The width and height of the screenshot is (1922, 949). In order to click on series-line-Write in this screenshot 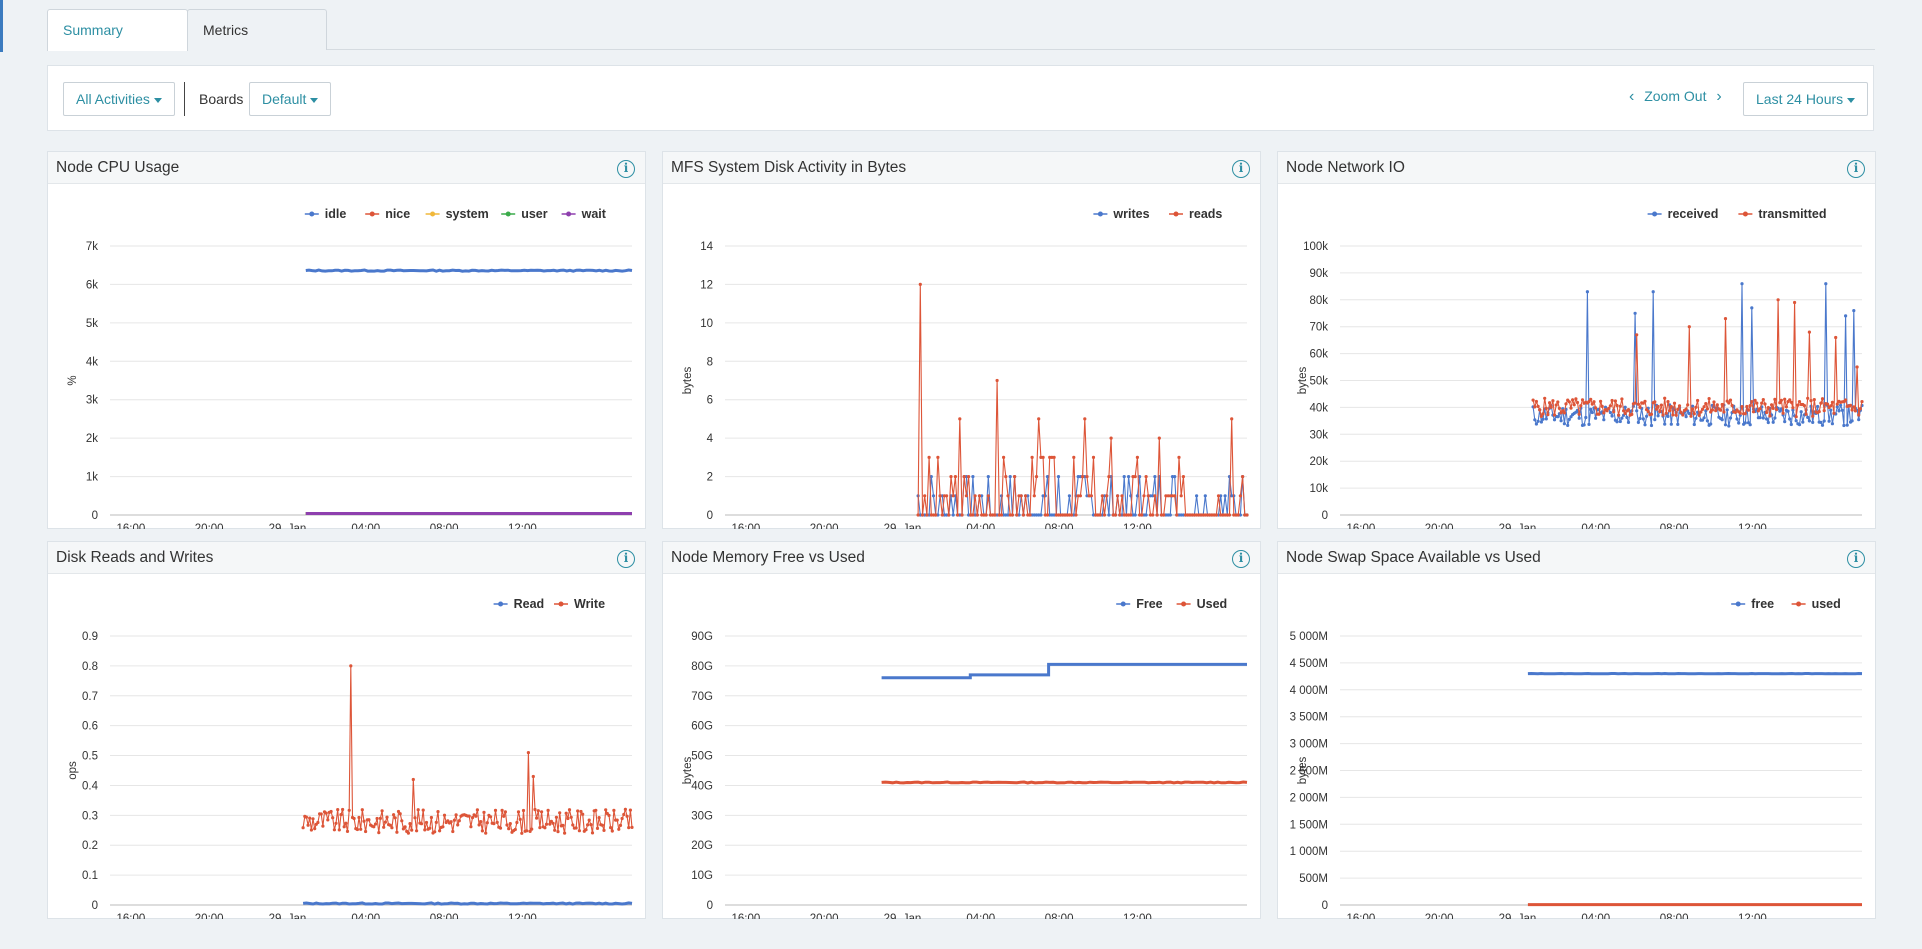, I will do `click(467, 750)`.